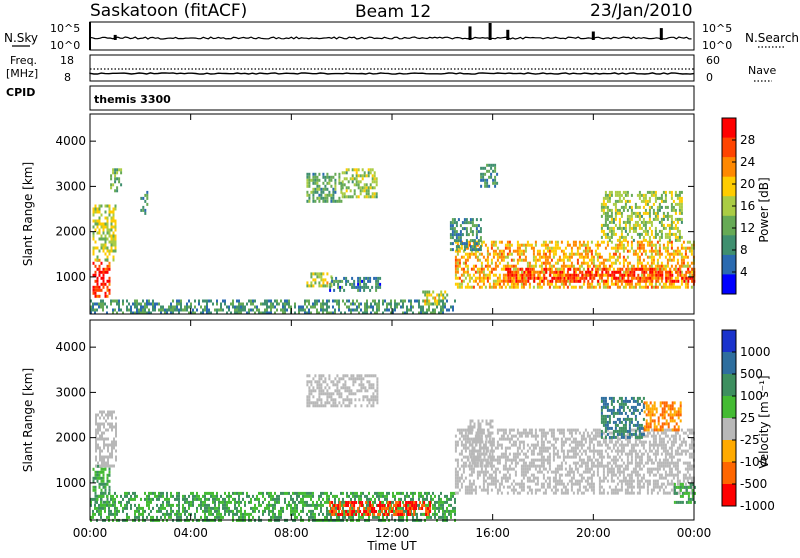 This screenshot has width=800, height=558. What do you see at coordinates (102, 278) in the screenshot?
I see `power-echo-region` at bounding box center [102, 278].